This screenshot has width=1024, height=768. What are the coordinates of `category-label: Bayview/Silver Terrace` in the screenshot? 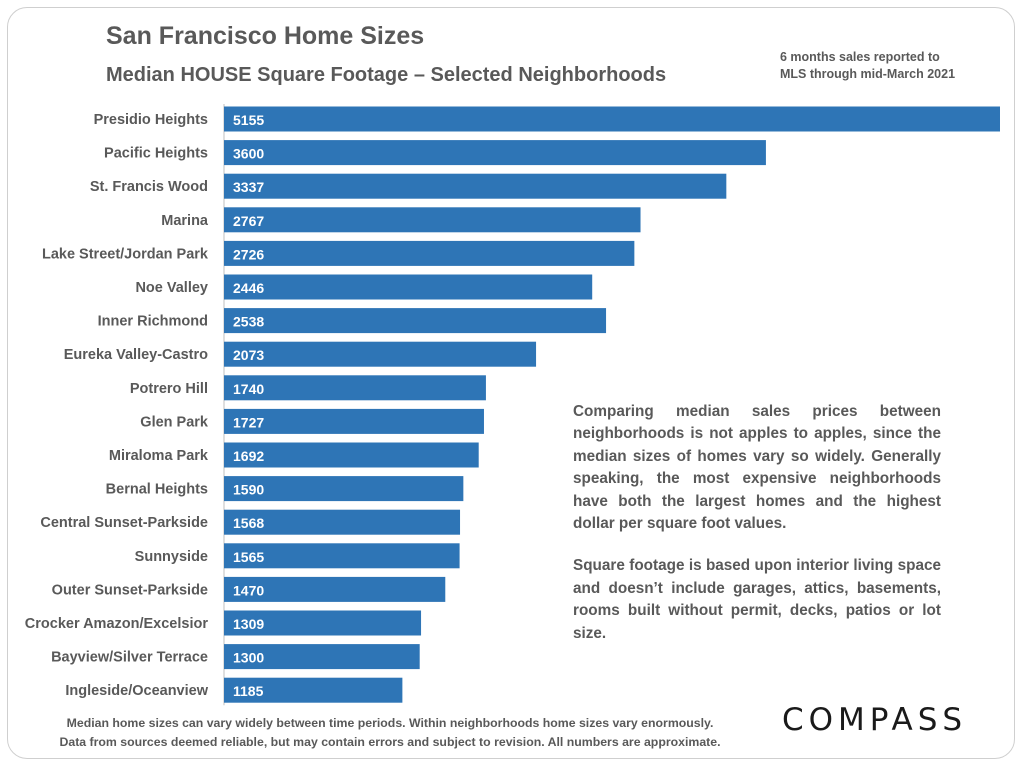 It's located at (129, 658).